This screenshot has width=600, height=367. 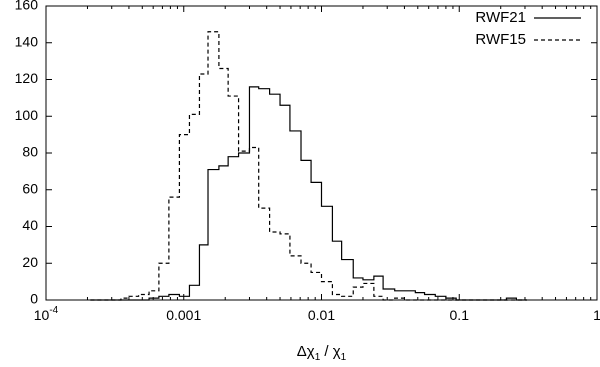 What do you see at coordinates (183, 315) in the screenshot?
I see `x-tick-label: 0.001` at bounding box center [183, 315].